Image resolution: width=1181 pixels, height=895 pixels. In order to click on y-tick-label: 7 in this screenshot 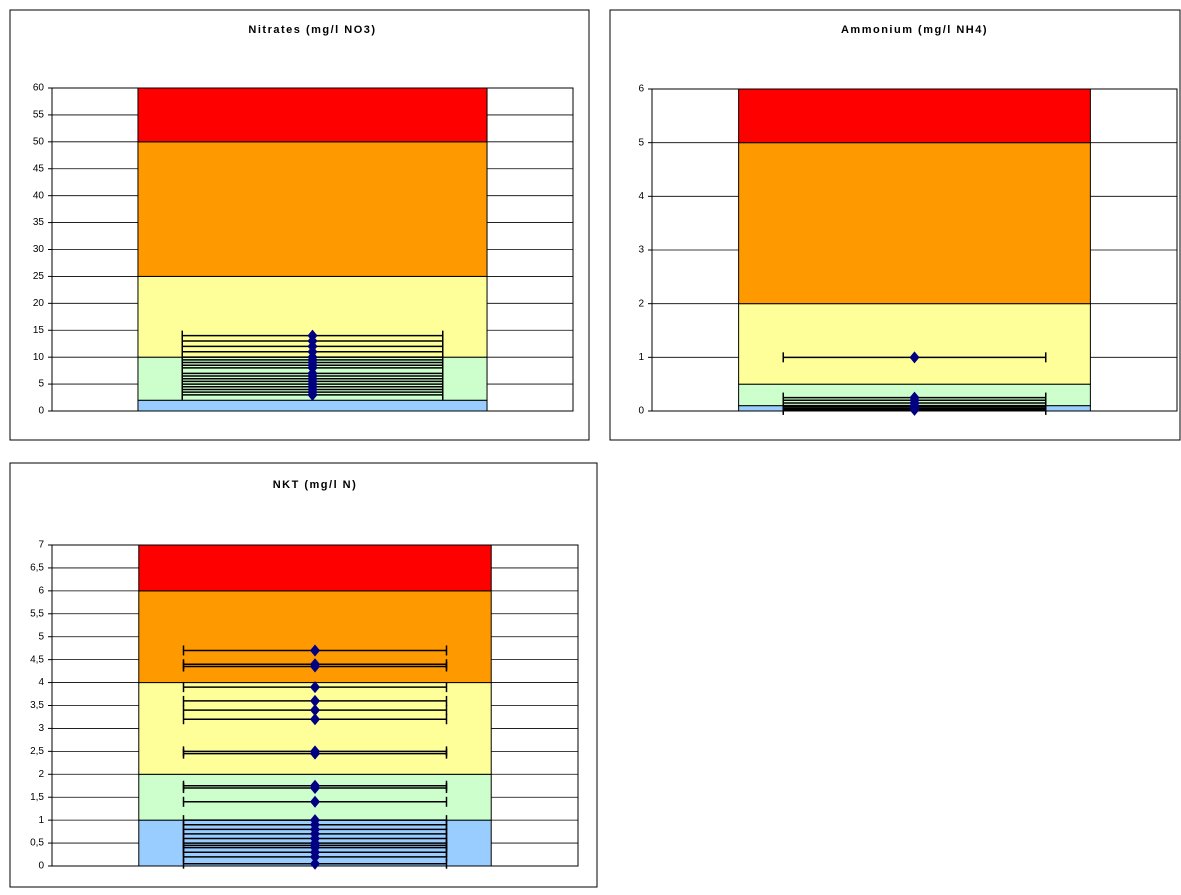, I will do `click(41, 545)`.